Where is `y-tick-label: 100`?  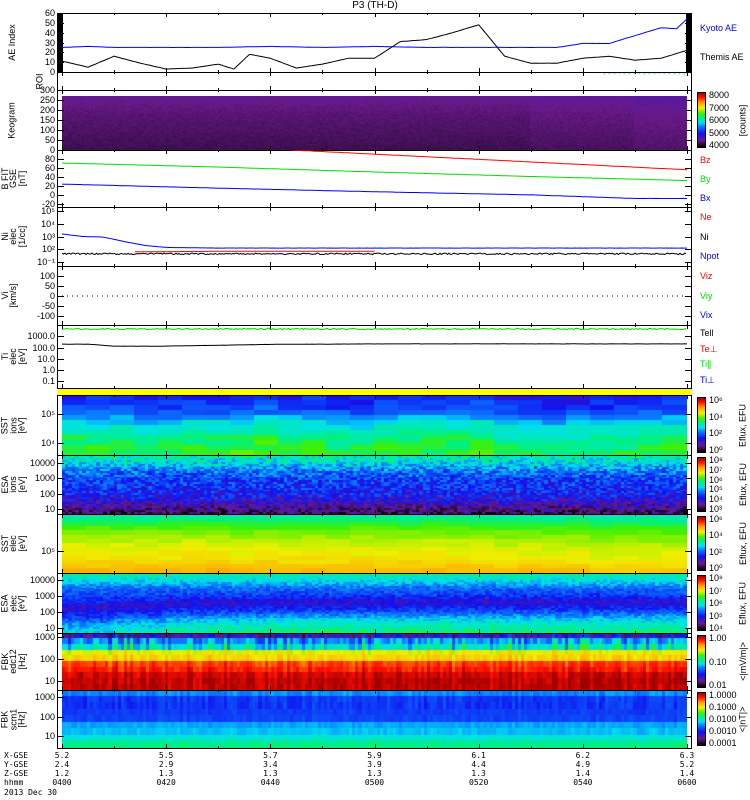
y-tick-label: 100 is located at coordinates (47, 130).